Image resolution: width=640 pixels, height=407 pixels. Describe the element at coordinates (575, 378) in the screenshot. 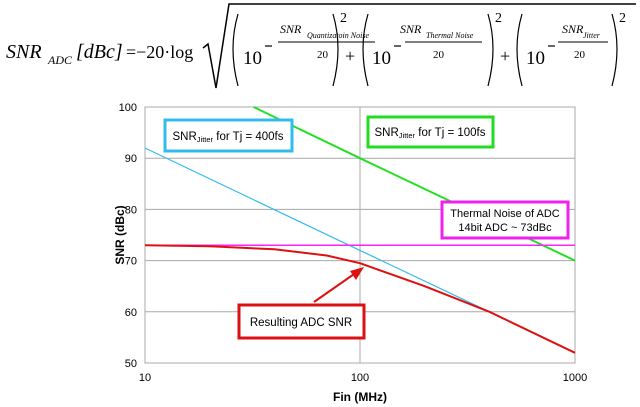

I see `x-tick-label: 1000` at that location.